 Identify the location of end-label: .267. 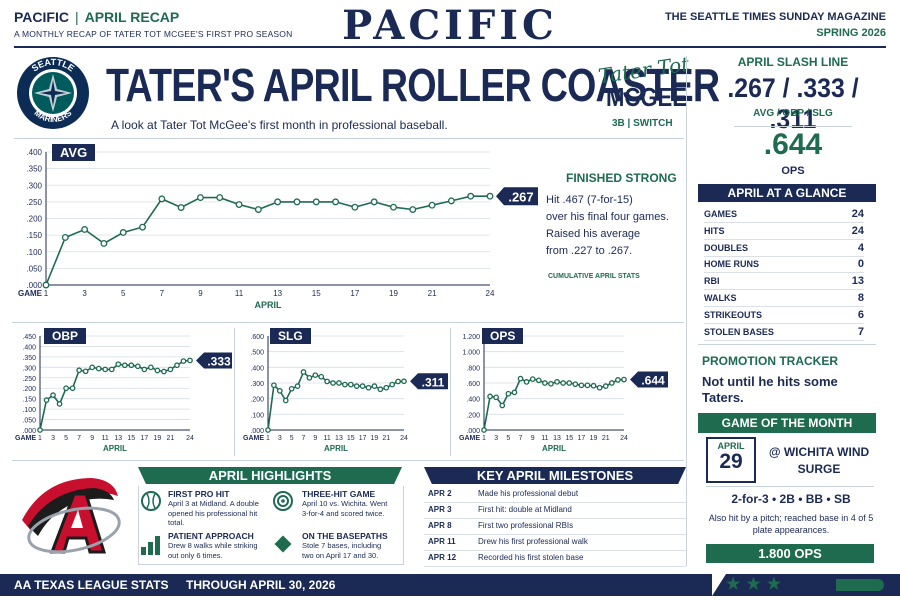
(520, 197).